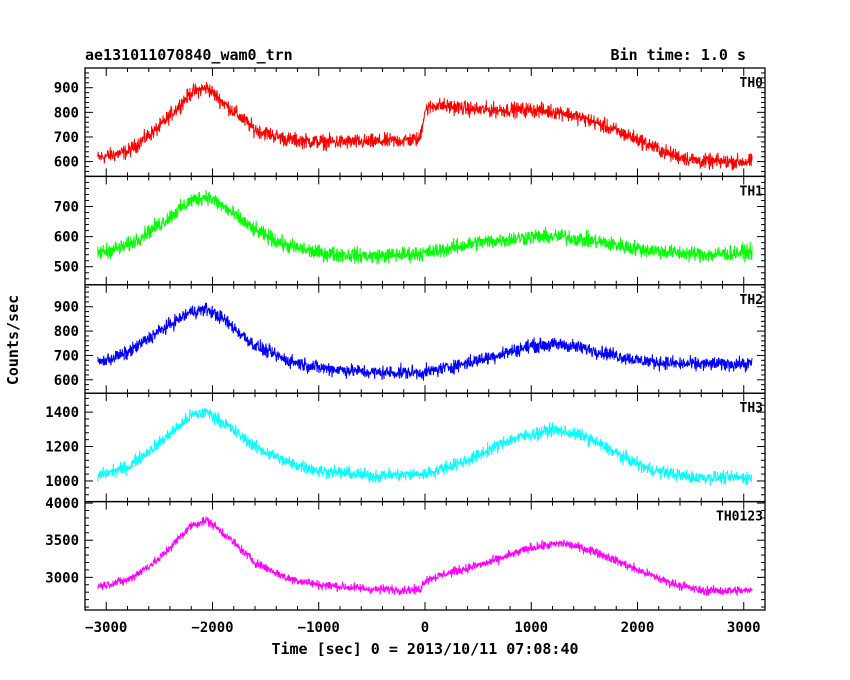 This screenshot has height=680, width=850. What do you see at coordinates (62, 482) in the screenshot?
I see `y-tick-label: 1000` at bounding box center [62, 482].